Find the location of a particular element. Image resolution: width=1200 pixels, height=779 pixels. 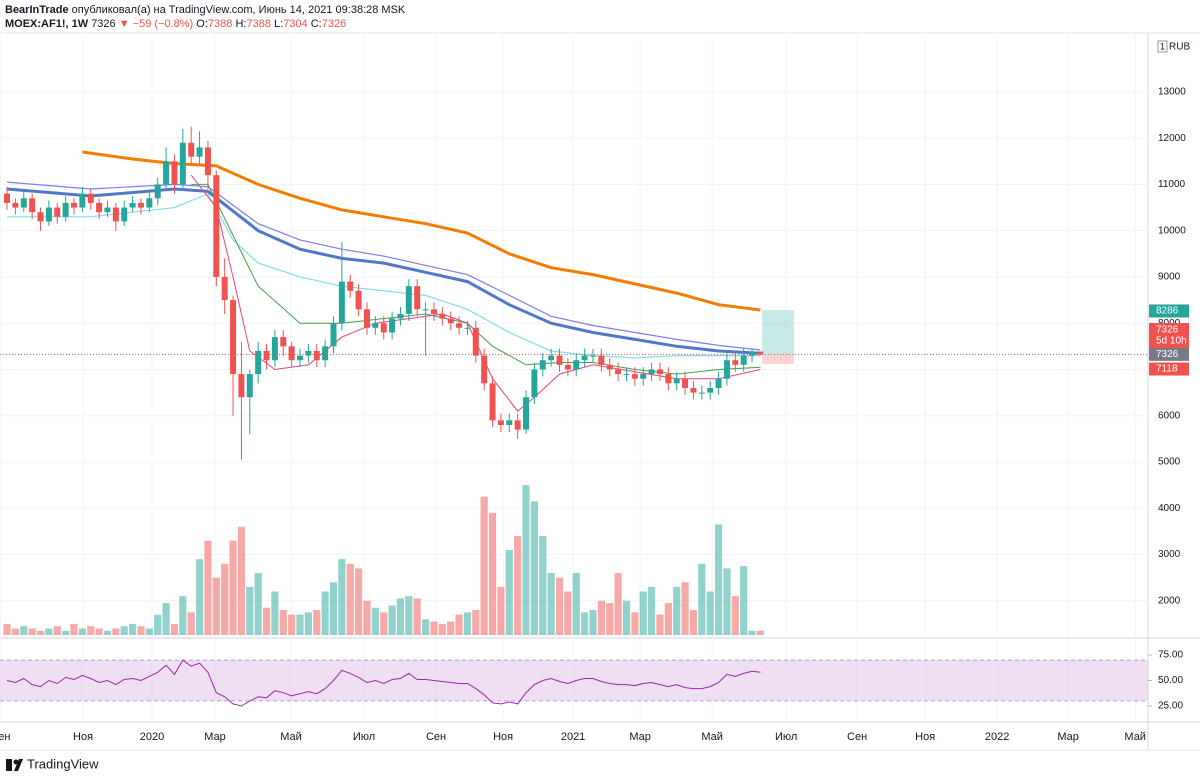

rsi-tick-label: 25.00 is located at coordinates (1170, 706).